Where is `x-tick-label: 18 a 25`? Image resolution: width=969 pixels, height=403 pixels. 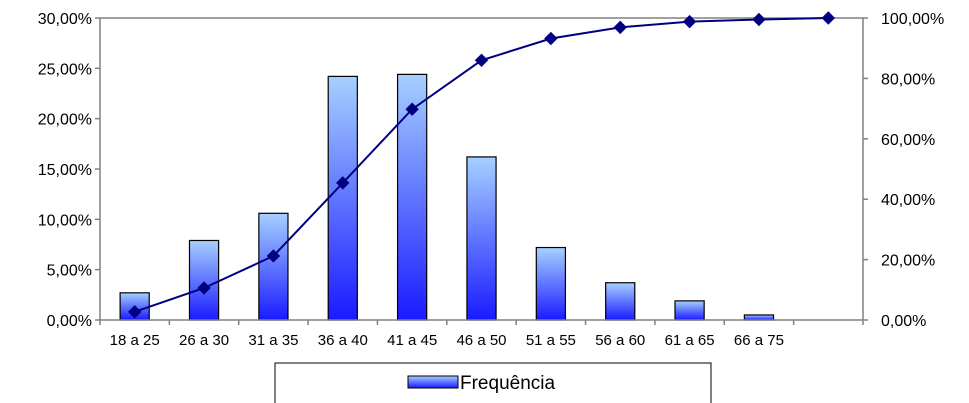 x-tick-label: 18 a 25 is located at coordinates (135, 340).